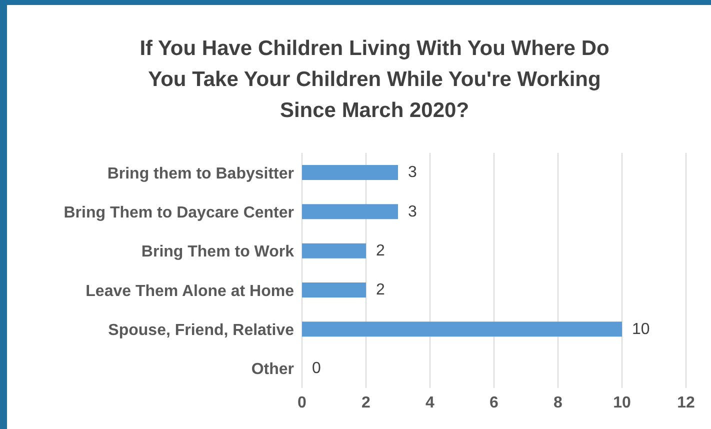 The height and width of the screenshot is (429, 711). I want to click on y-tick-label: Other, so click(272, 369).